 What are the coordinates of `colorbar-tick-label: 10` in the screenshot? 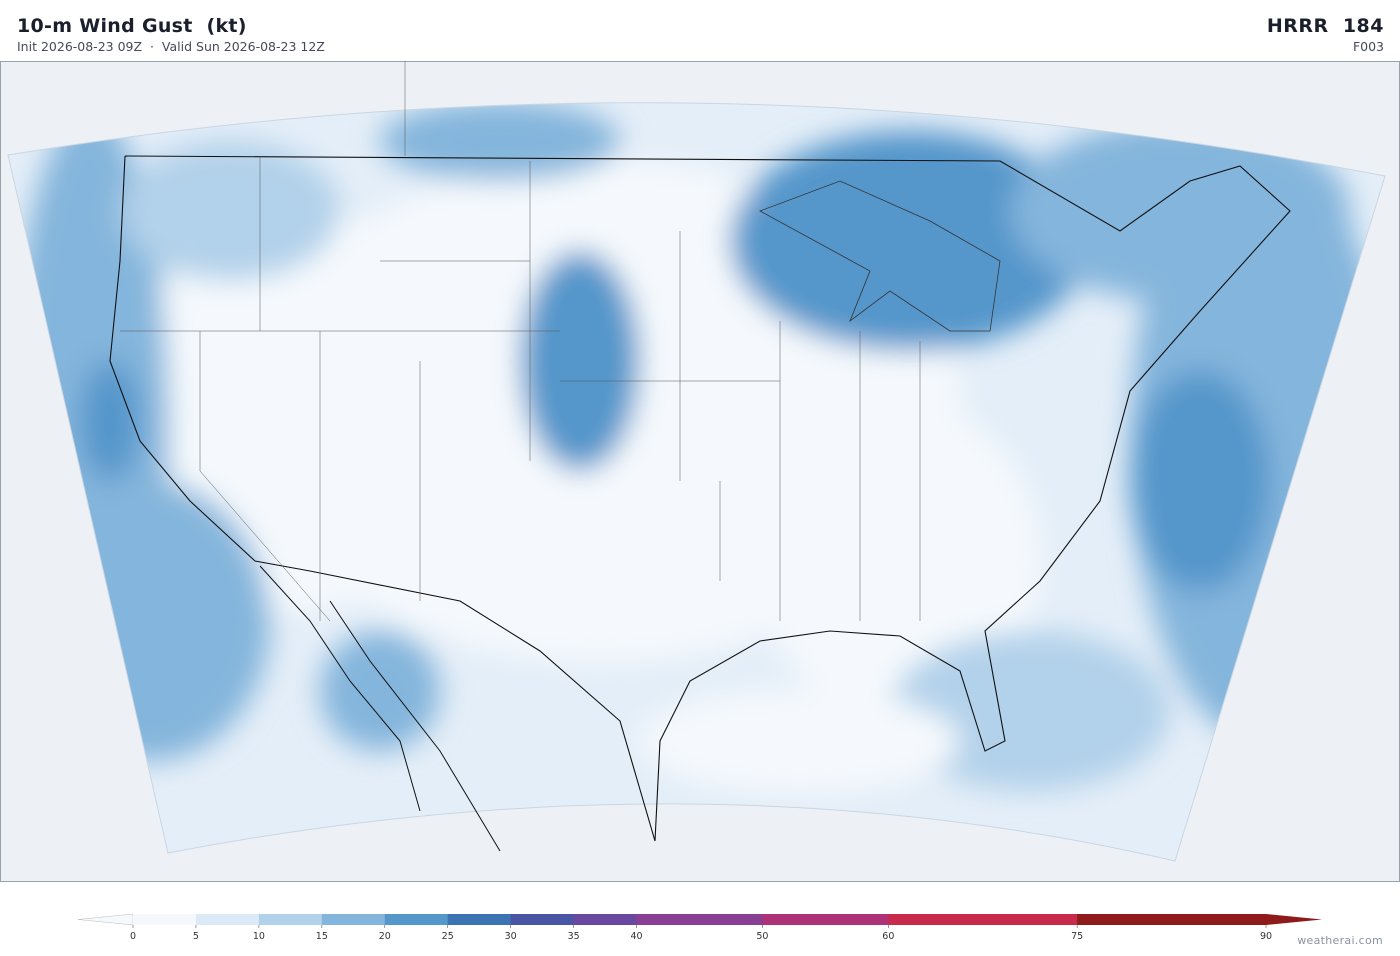 It's located at (259, 936).